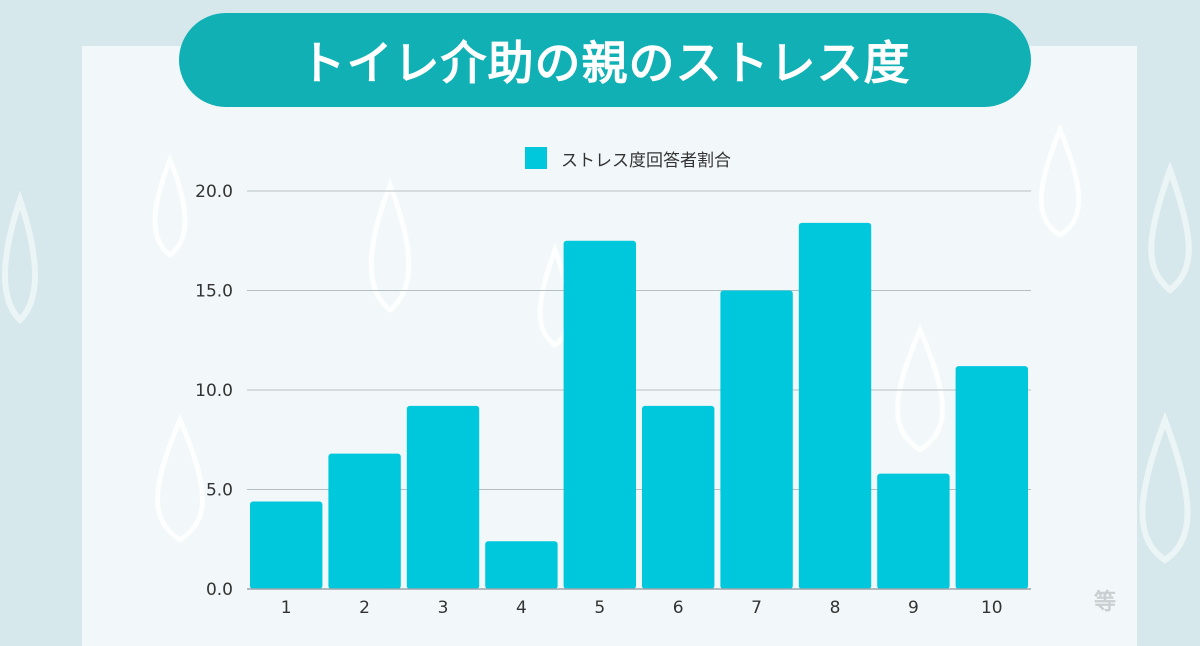 The width and height of the screenshot is (1200, 646). I want to click on title-banner: トイレ介助の親のストレス度, so click(605, 60).